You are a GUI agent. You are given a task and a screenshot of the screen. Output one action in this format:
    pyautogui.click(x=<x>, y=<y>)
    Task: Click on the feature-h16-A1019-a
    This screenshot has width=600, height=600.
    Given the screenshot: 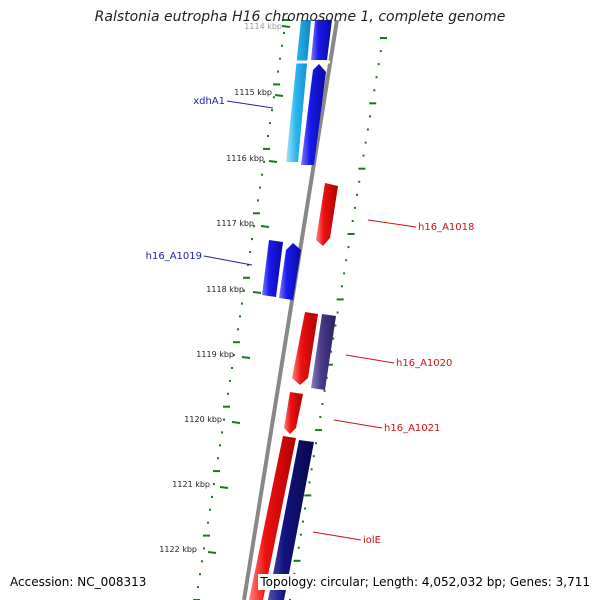 What is the action you would take?
    pyautogui.click(x=272, y=268)
    